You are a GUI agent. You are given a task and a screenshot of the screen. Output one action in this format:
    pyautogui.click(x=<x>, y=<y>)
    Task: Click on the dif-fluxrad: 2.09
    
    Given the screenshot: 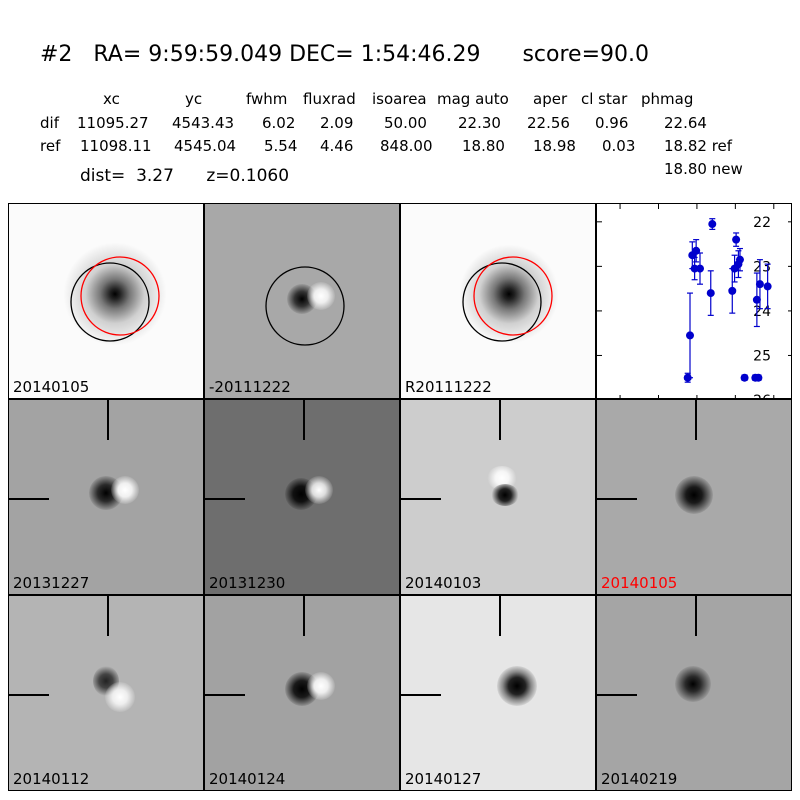 What is the action you would take?
    pyautogui.click(x=337, y=123)
    